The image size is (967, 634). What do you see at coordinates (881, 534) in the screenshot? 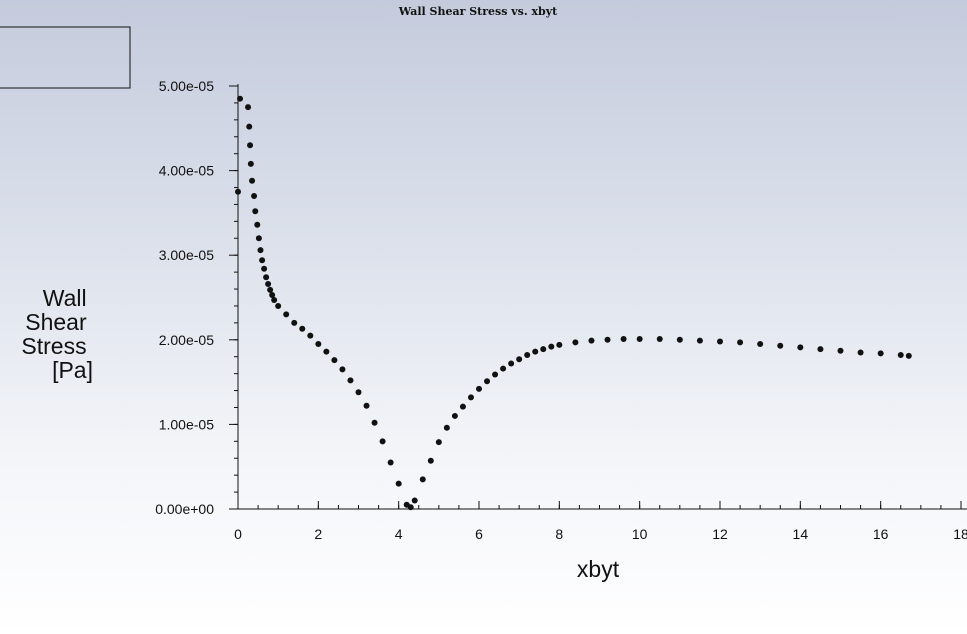
I see `x-tick-label: 16` at bounding box center [881, 534].